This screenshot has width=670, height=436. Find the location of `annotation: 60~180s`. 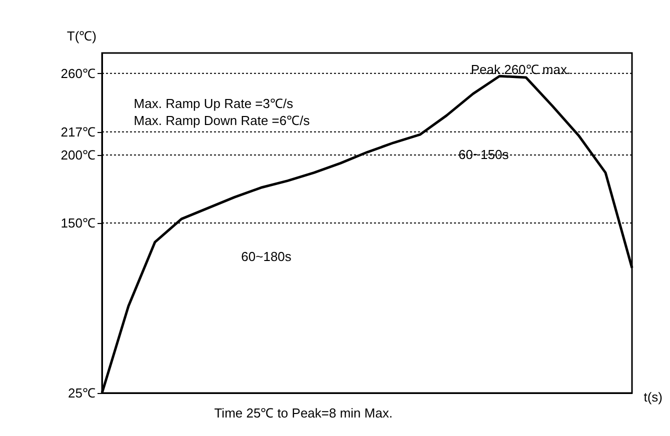

annotation: 60~180s is located at coordinates (266, 256).